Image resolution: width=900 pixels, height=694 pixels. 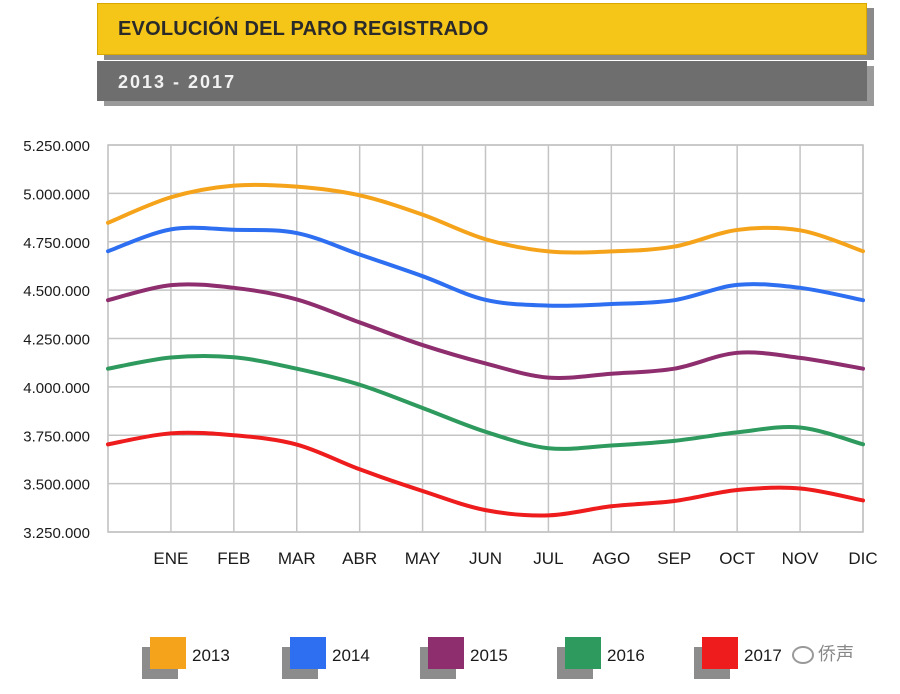 What do you see at coordinates (56, 436) in the screenshot?
I see `y-tick-label: 3.750.000` at bounding box center [56, 436].